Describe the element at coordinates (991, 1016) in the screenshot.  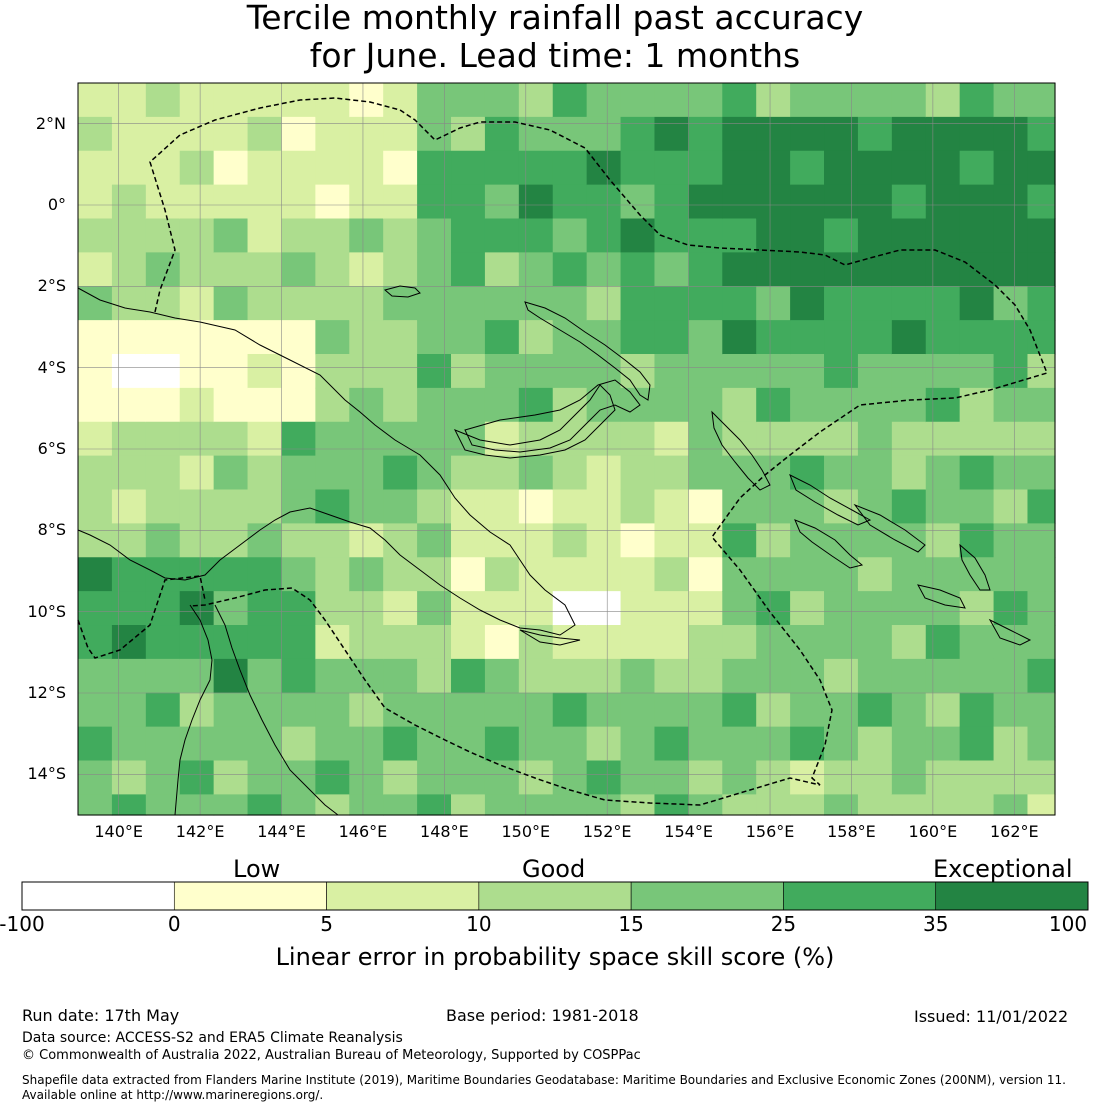
I see `issued-date: Issued: 11/01/2022` at that location.